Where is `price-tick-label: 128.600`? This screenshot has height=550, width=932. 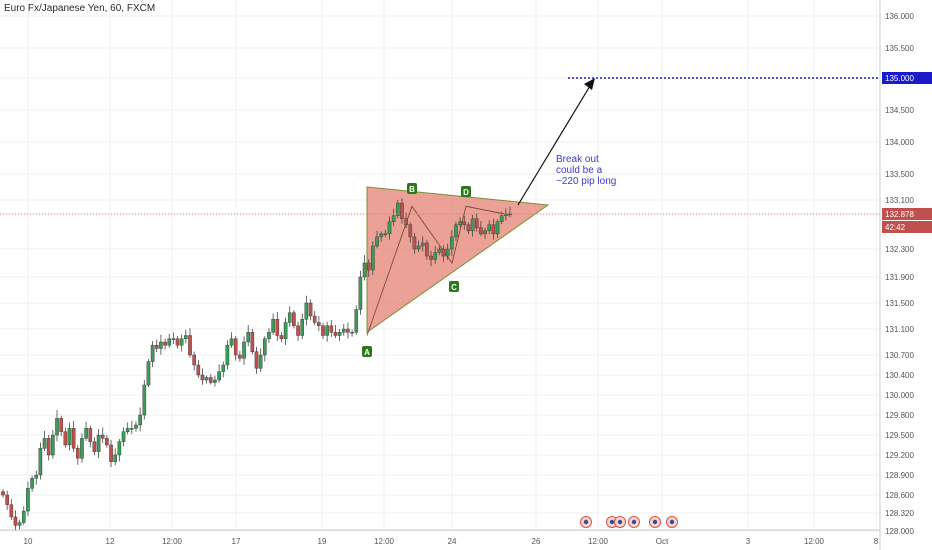
price-tick-label: 128.600 is located at coordinates (899, 495).